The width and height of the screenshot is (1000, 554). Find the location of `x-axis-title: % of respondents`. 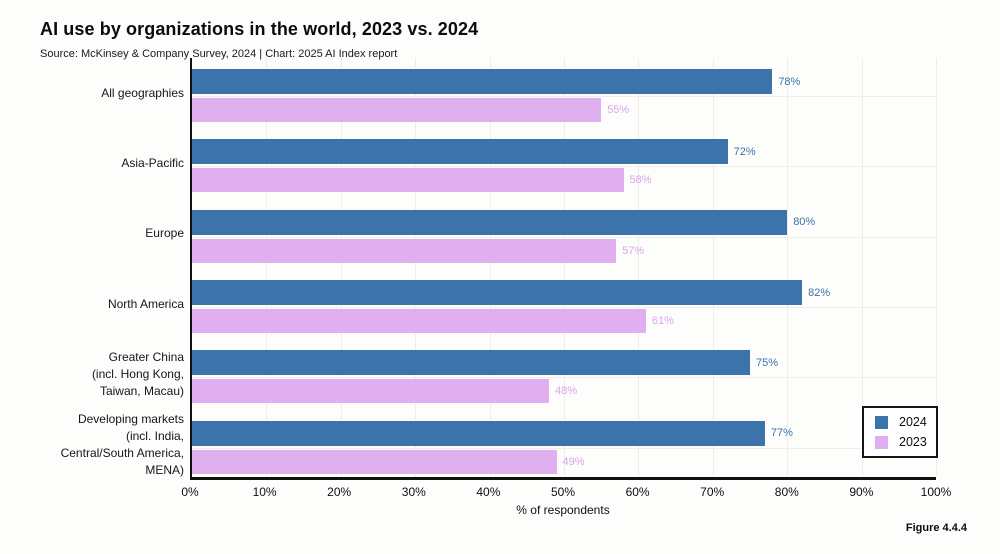

x-axis-title: % of respondents is located at coordinates (563, 510).